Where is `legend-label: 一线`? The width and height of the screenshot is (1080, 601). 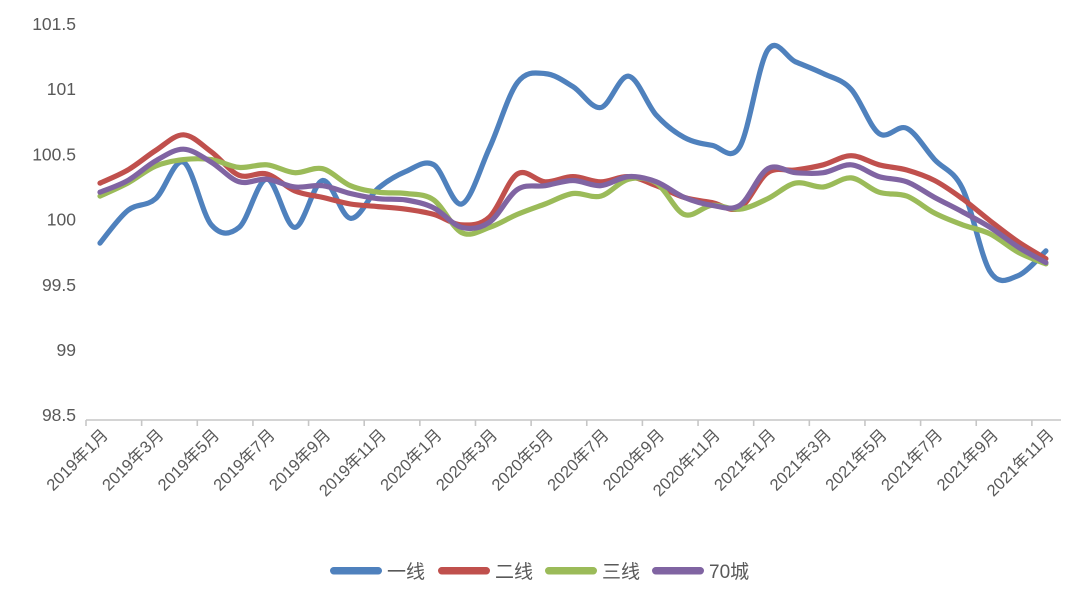 legend-label: 一线 is located at coordinates (406, 572).